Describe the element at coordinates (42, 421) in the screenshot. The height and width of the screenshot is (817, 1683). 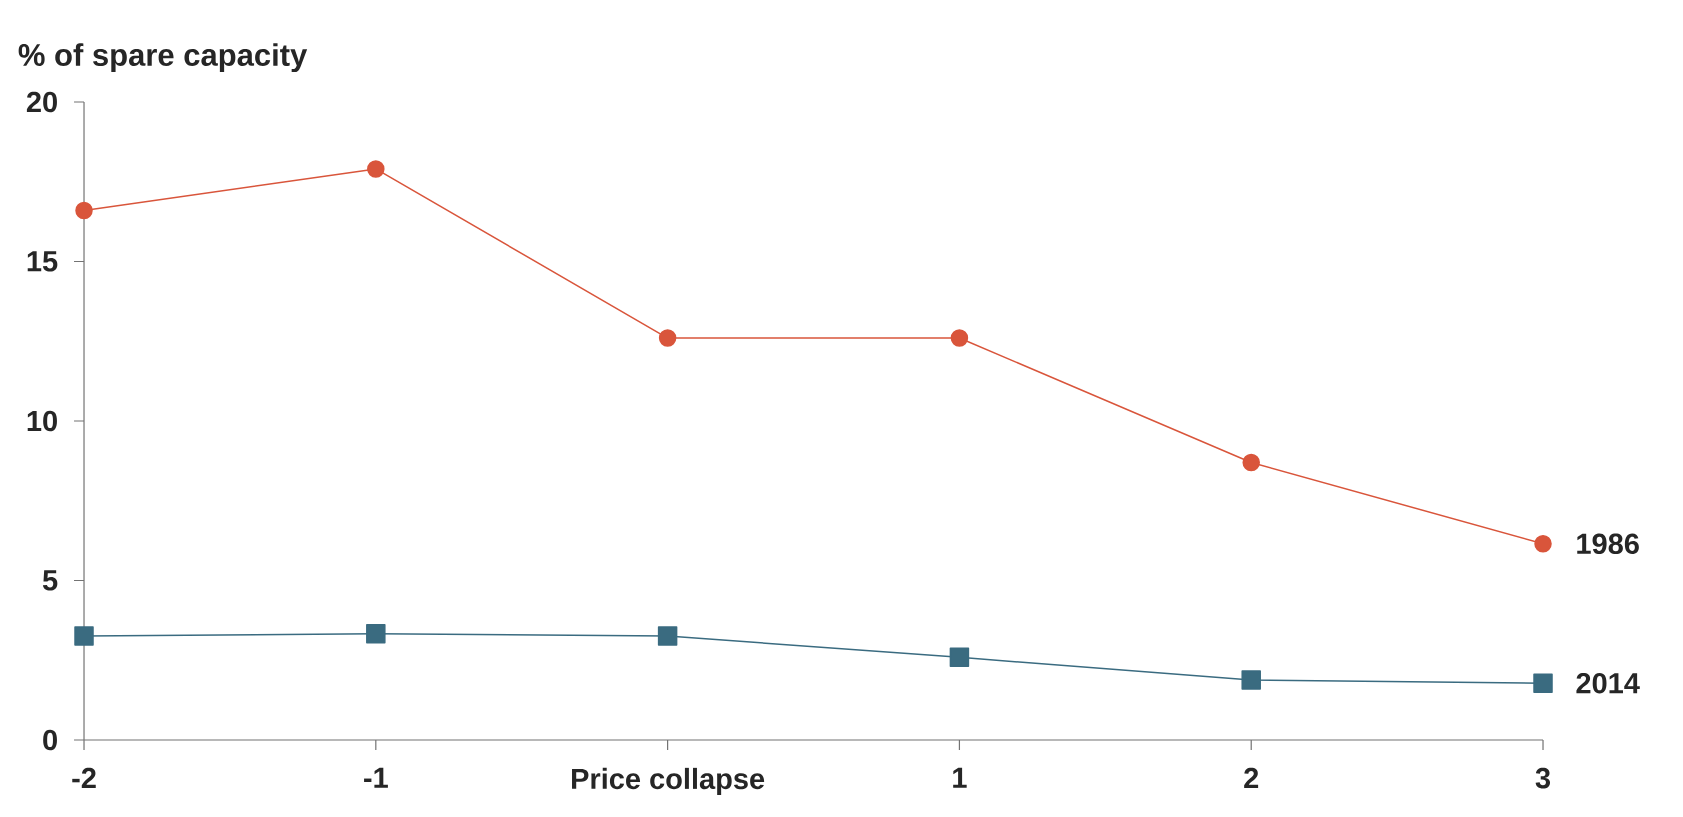
I see `y-tick-label: 10` at that location.